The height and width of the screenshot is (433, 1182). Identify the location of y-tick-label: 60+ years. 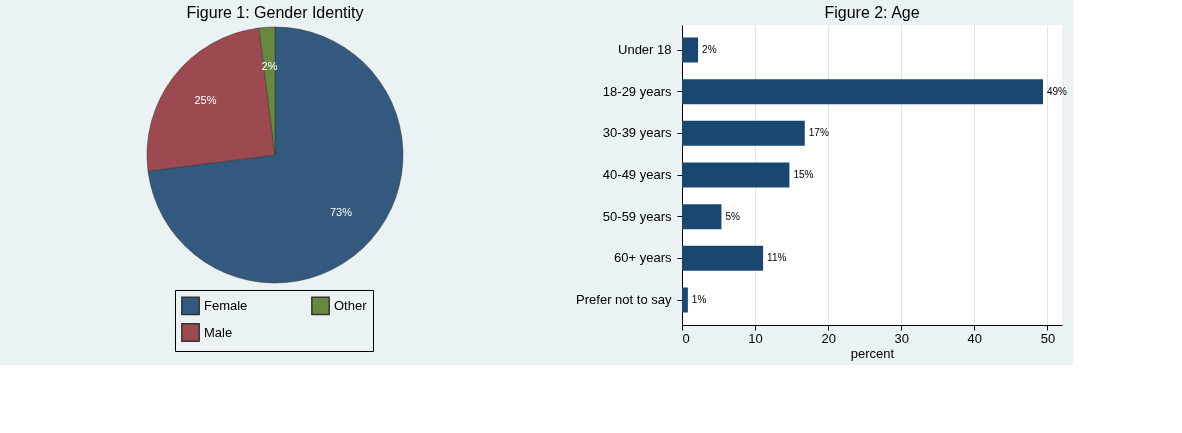
(643, 258).